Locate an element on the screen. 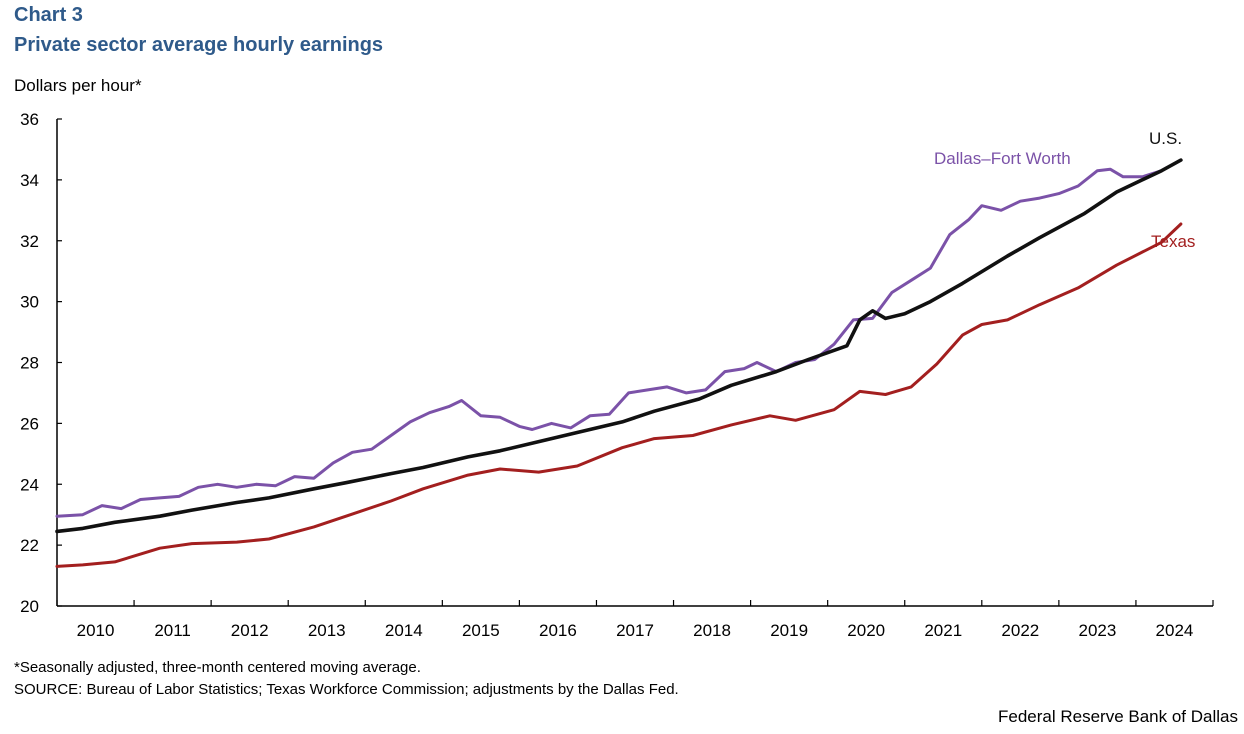 Image resolution: width=1244 pixels, height=734 pixels. x-tick-label: 2015 is located at coordinates (481, 630).